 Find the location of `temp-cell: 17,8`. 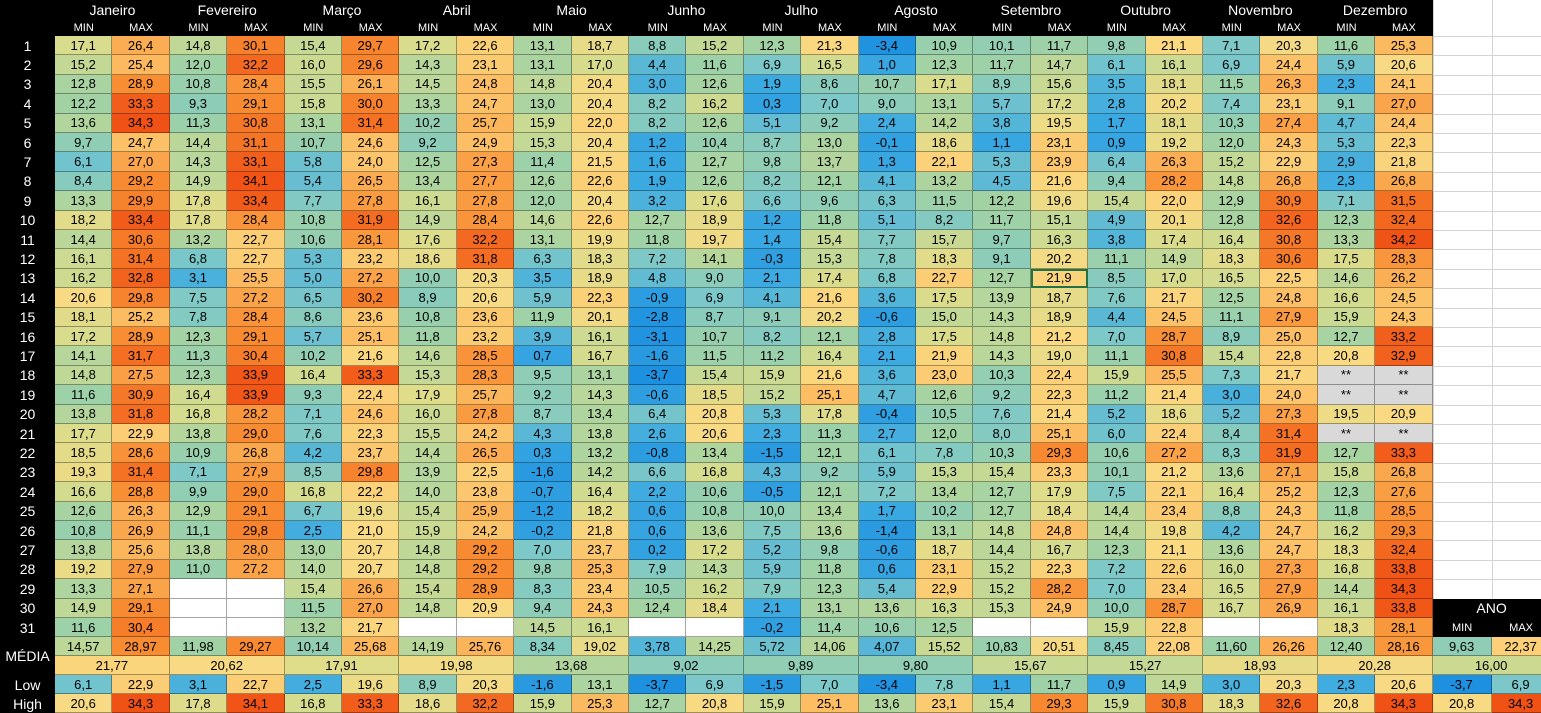

temp-cell: 17,8 is located at coordinates (830, 414).